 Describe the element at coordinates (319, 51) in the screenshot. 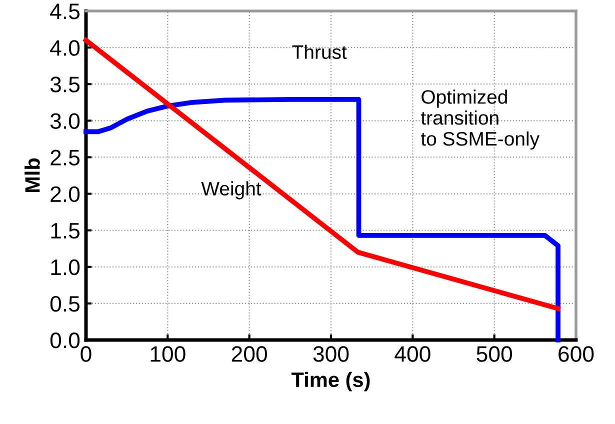

I see `text: Thrust` at that location.